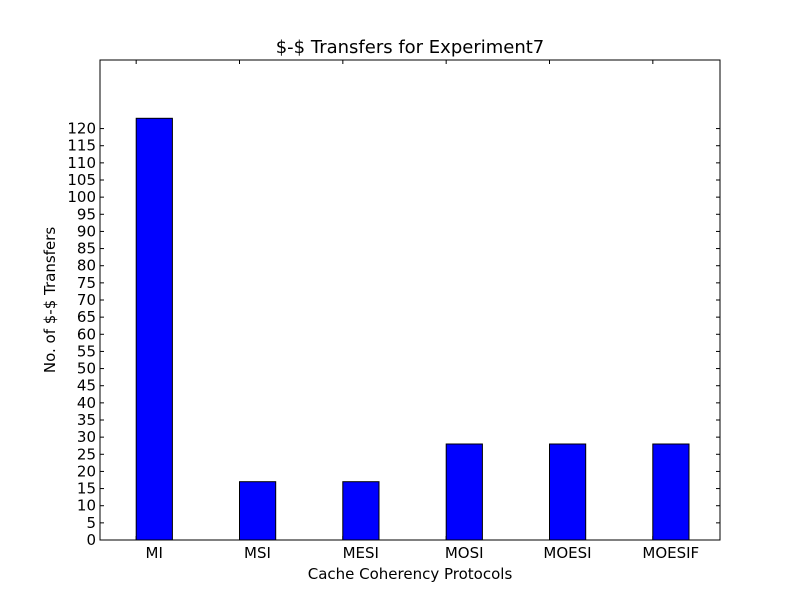  What do you see at coordinates (86, 471) in the screenshot?
I see `y-tick-label: 20` at bounding box center [86, 471].